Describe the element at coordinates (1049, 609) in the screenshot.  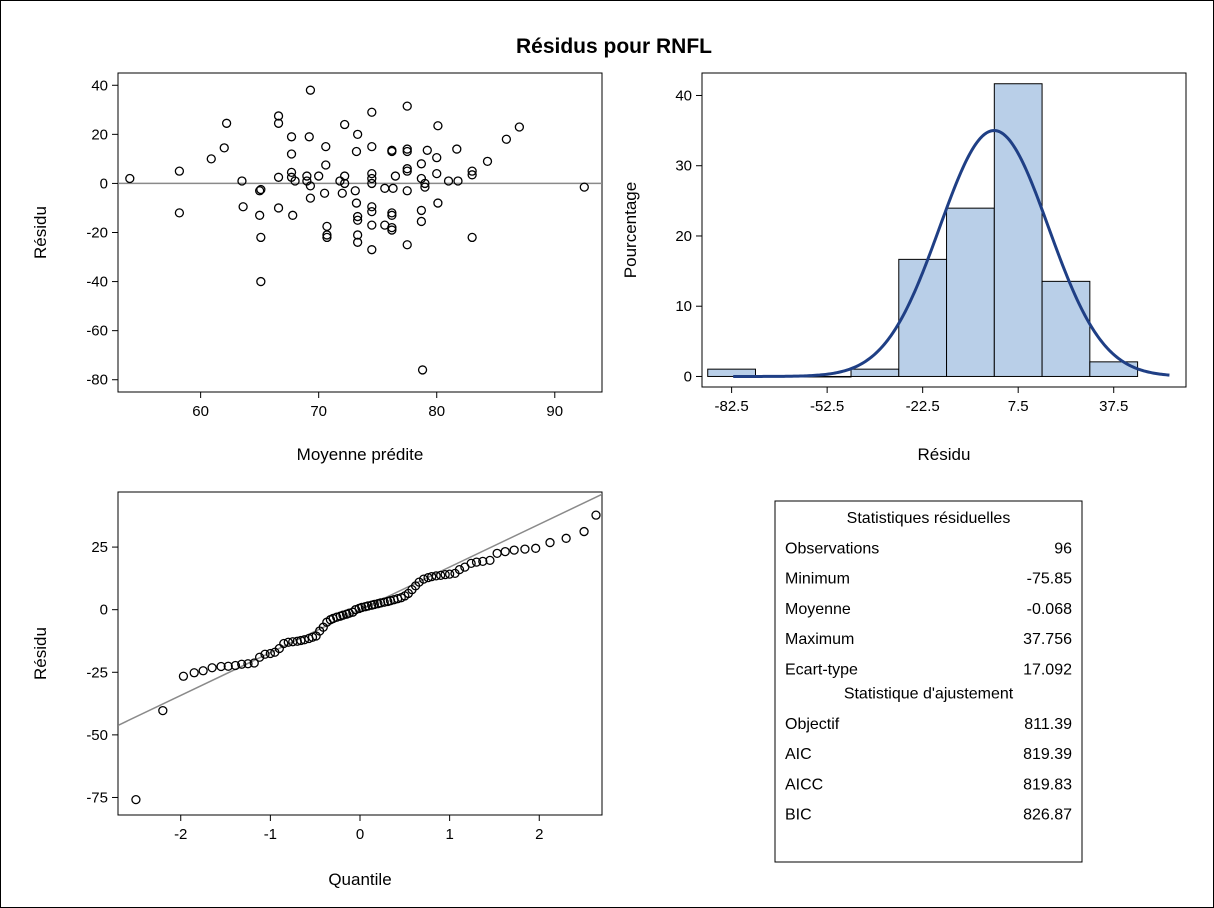
I see `stats-row-value: -0.068` at that location.